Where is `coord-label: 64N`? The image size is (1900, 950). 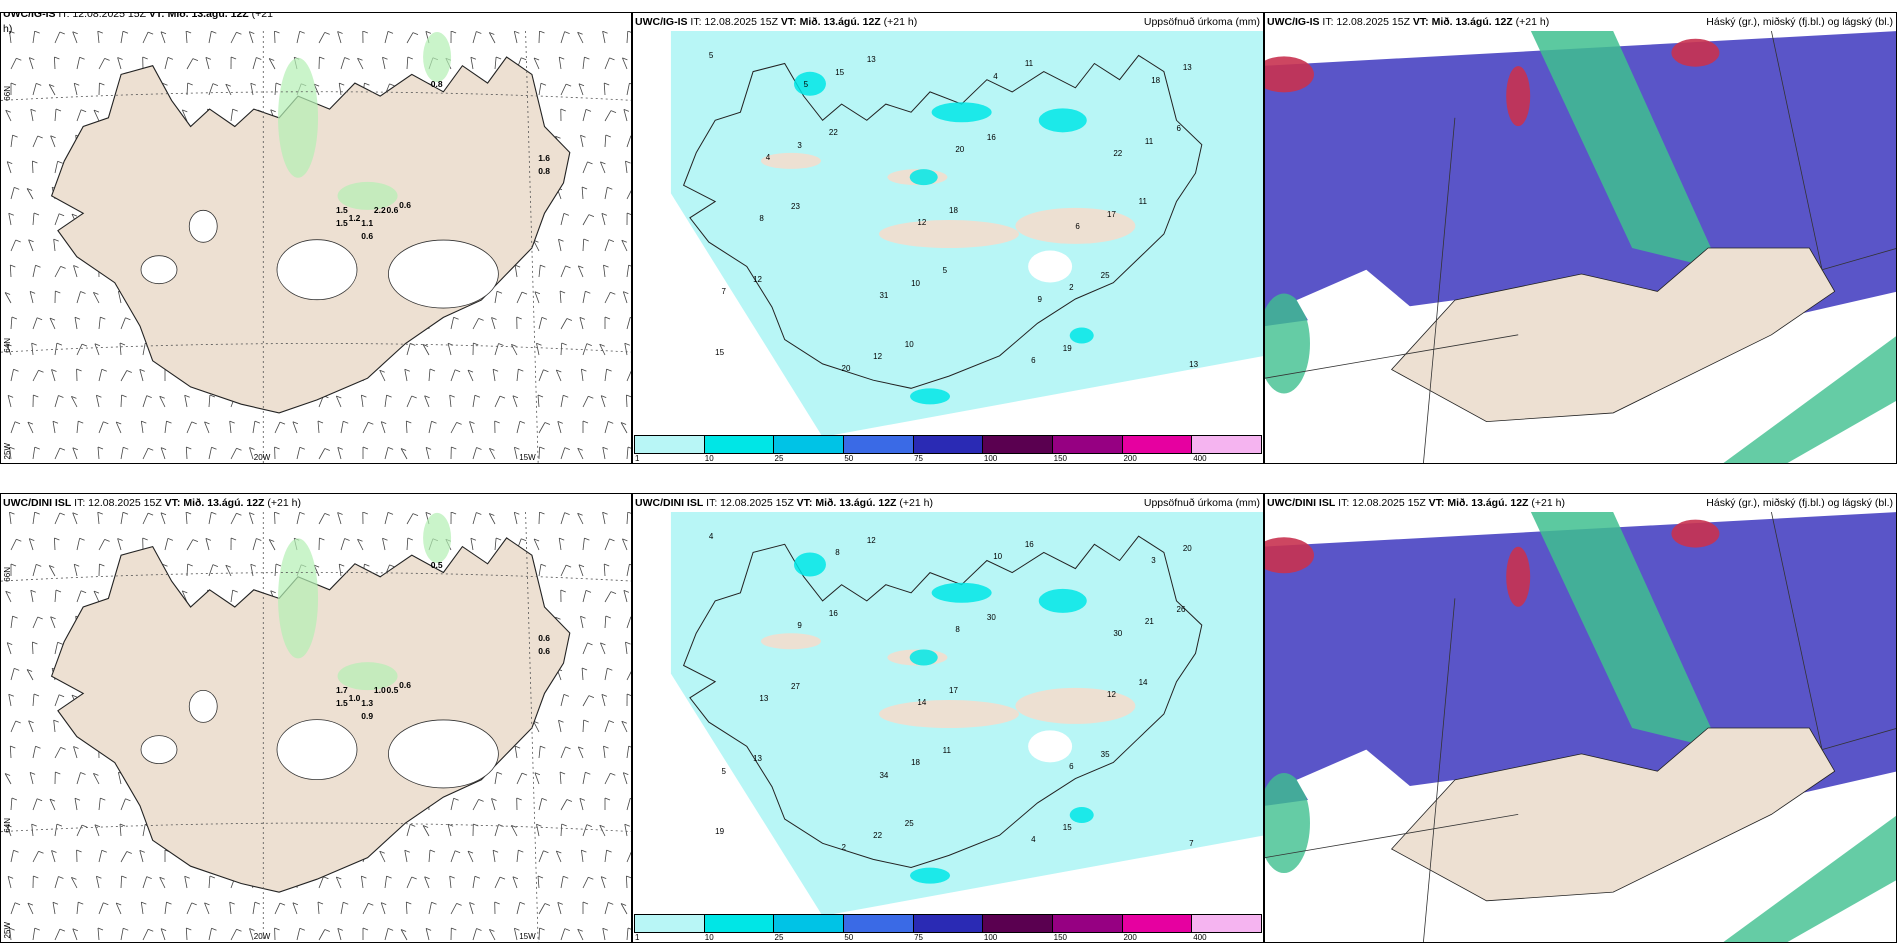 coord-label: 64N is located at coordinates (7, 825).